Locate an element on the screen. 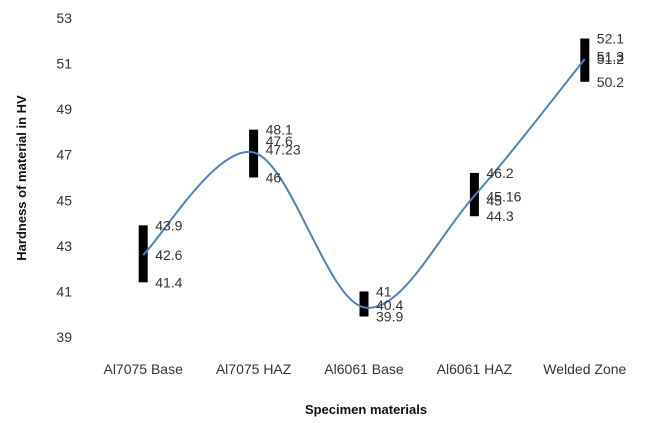 The height and width of the screenshot is (423, 663). y-tick-label: 47 is located at coordinates (64, 155).